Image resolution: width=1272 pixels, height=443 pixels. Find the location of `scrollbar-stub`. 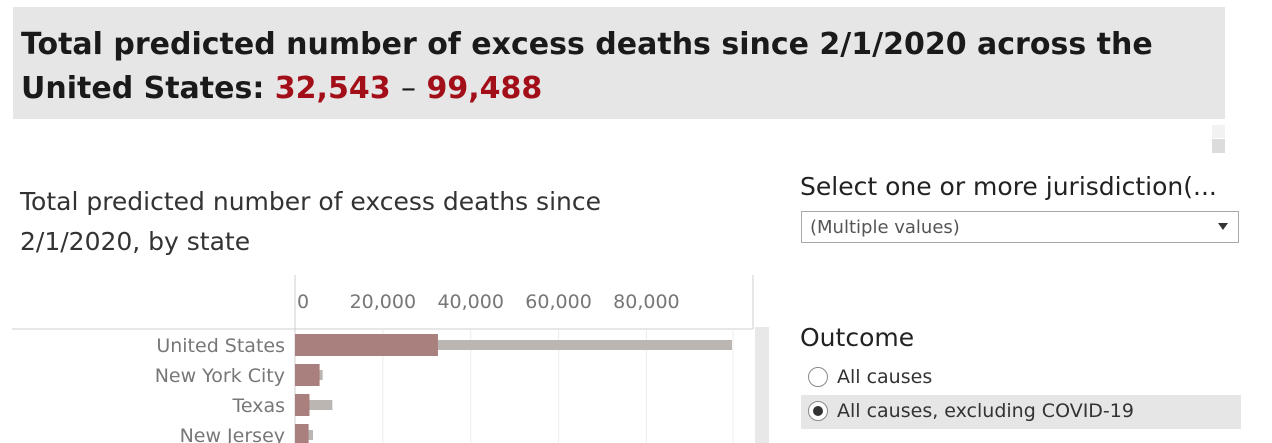

scrollbar-stub is located at coordinates (1218, 139).